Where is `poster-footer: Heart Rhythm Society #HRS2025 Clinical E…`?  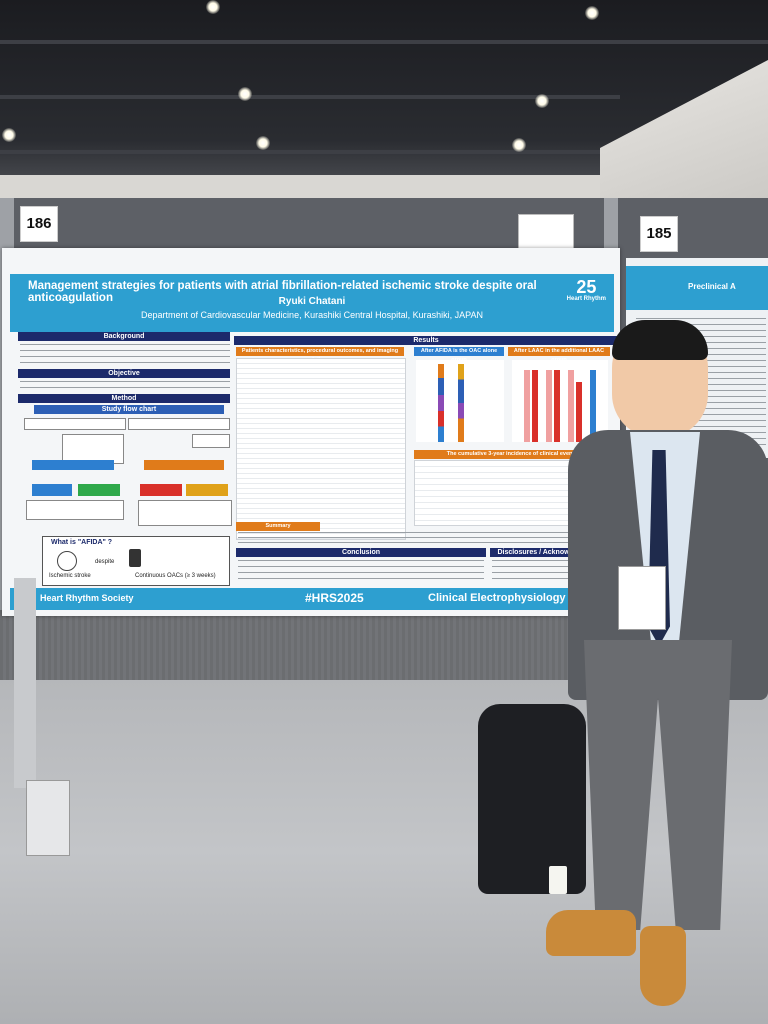 poster-footer: Heart Rhythm Society #HRS2025 Clinical E… is located at coordinates (311, 599).